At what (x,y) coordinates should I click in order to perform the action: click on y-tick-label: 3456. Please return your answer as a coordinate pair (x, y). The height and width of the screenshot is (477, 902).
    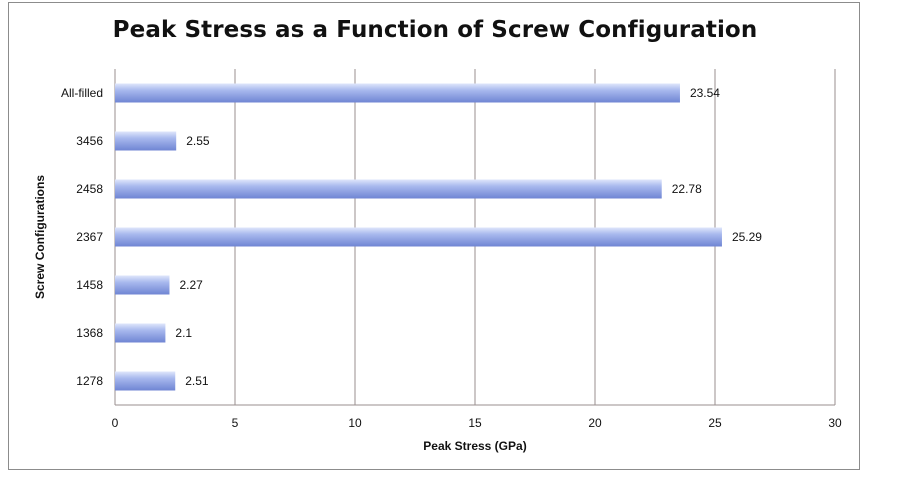
    Looking at the image, I should click on (89, 141).